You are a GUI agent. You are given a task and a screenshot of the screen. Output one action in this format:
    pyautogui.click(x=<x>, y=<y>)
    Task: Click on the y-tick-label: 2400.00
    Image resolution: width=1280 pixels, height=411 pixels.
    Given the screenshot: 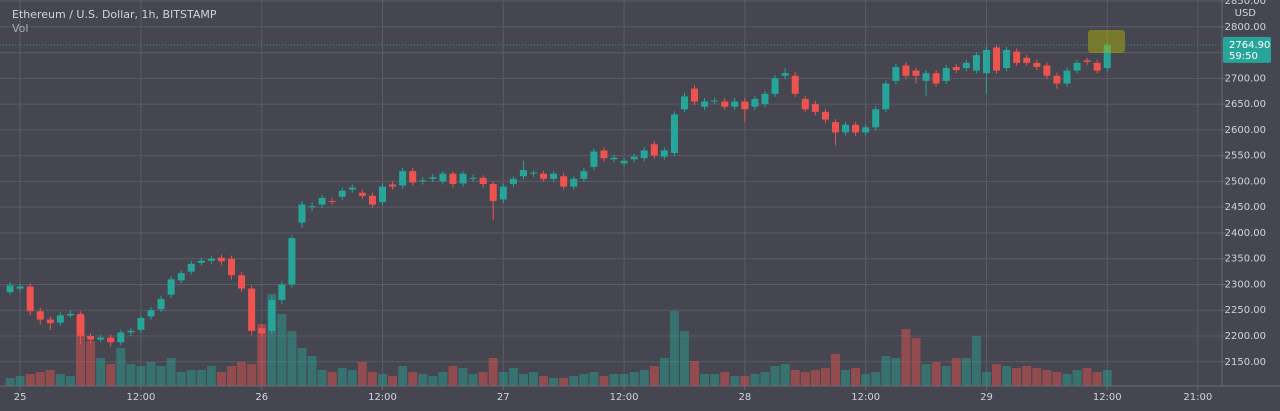 What is the action you would take?
    pyautogui.click(x=1245, y=233)
    